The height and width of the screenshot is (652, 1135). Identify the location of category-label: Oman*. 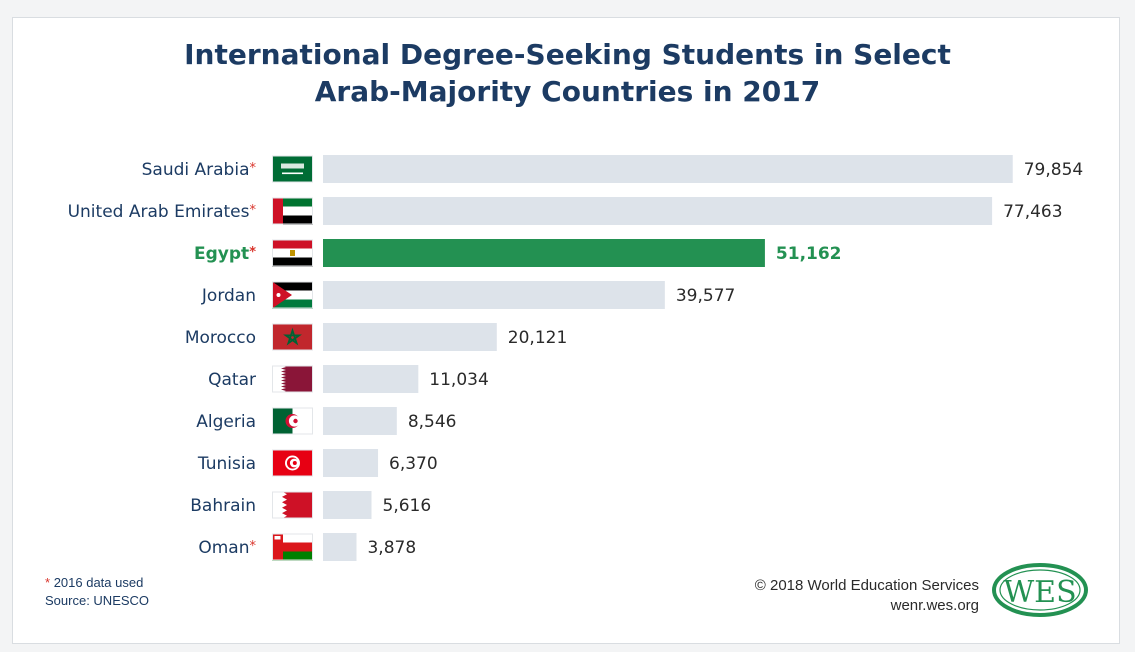
(227, 548).